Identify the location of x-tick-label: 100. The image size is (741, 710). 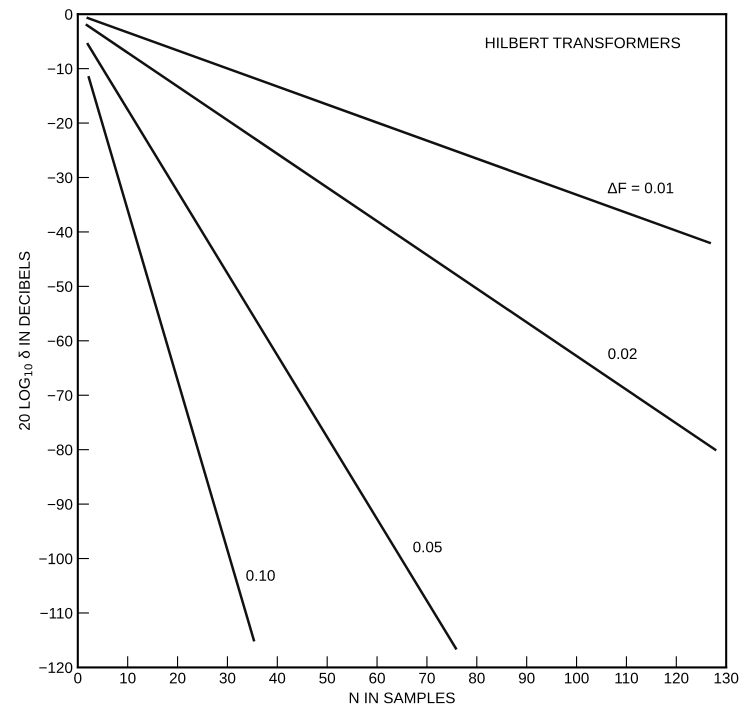
(576, 678).